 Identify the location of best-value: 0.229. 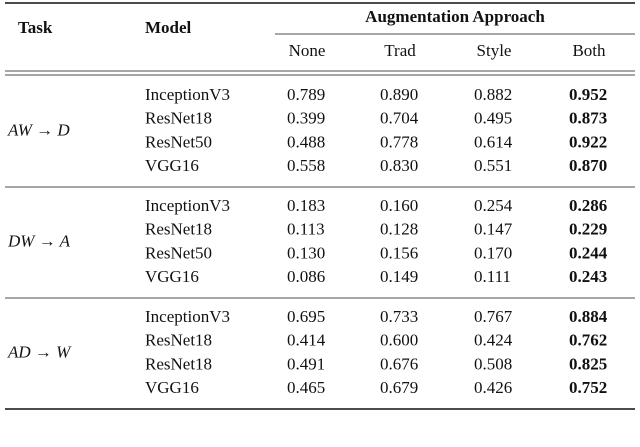
(588, 229).